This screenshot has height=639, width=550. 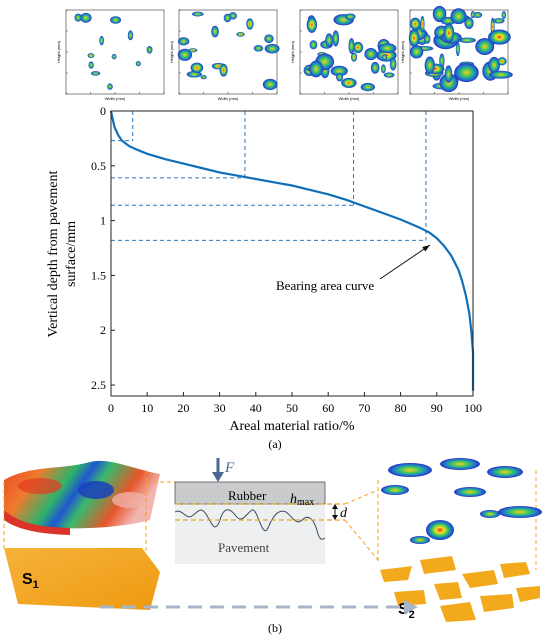 I want to click on x-tick-label: 80, so click(x=401, y=408).